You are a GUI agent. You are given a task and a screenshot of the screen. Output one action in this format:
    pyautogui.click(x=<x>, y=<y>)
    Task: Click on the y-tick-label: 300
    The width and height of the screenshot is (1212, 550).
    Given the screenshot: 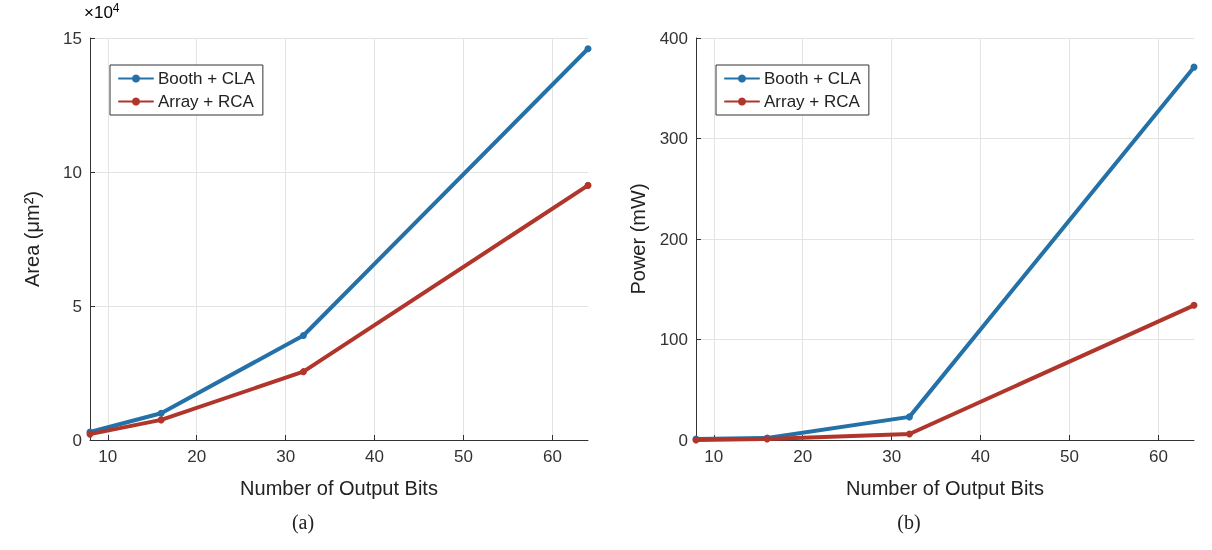 What is the action you would take?
    pyautogui.click(x=673, y=138)
    